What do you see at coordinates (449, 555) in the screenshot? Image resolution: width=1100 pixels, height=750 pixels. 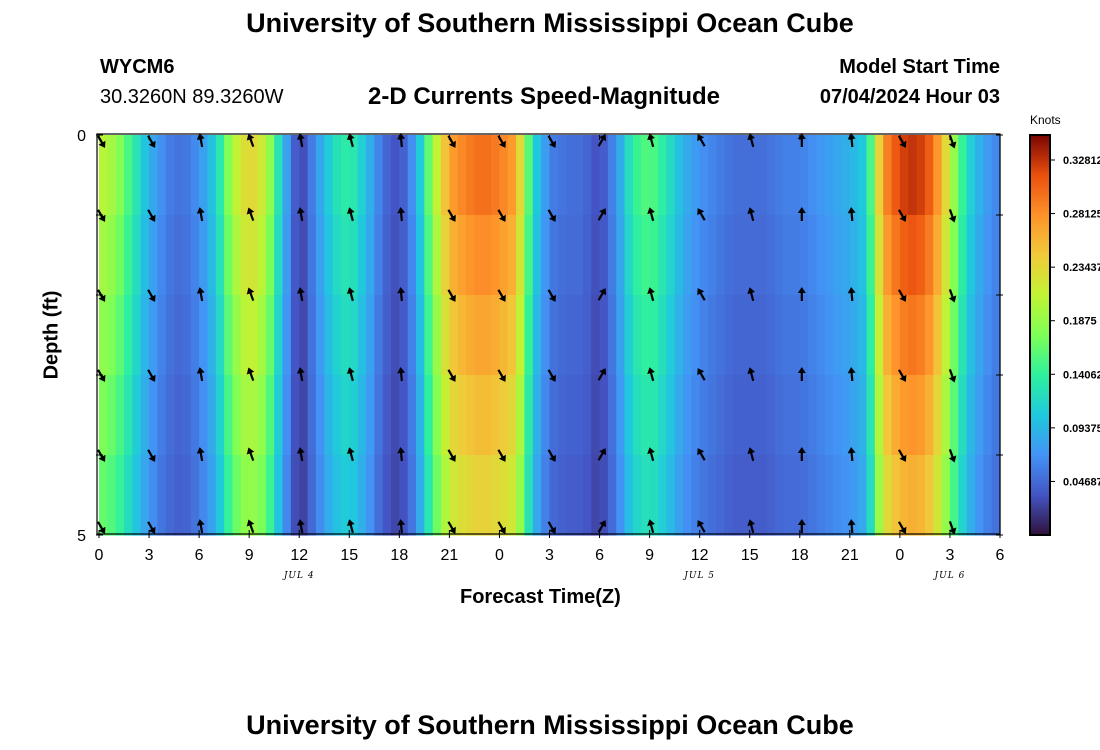 I see `x-tick-label: 21` at bounding box center [449, 555].